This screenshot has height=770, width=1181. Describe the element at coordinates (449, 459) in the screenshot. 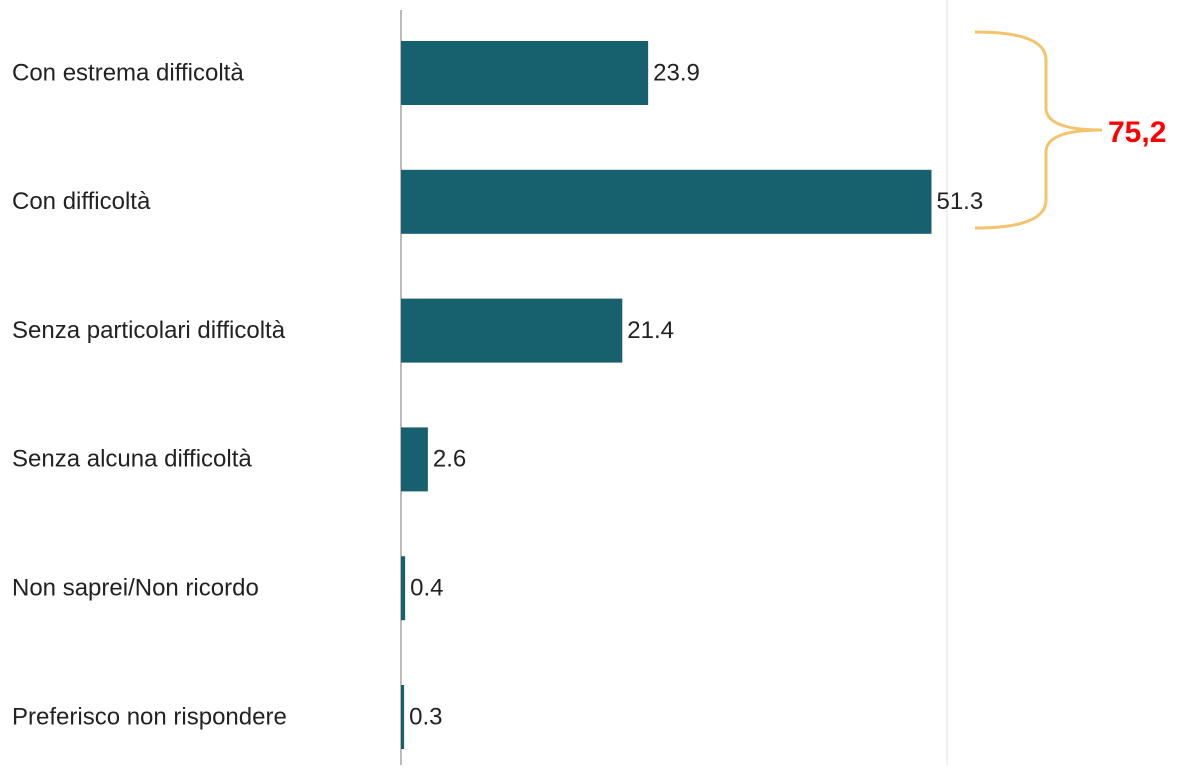

I see `value-label: 2.6` at that location.